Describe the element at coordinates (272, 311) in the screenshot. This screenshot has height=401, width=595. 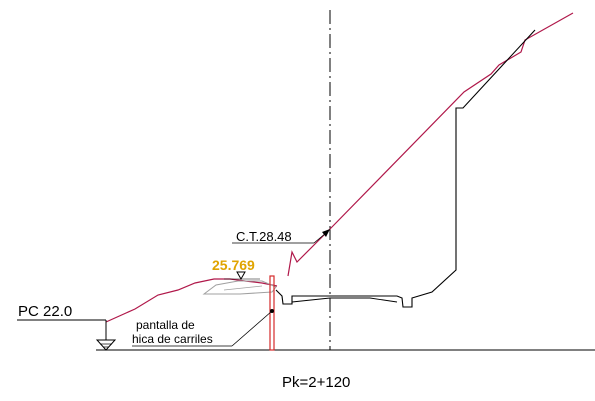
I see `screen-leader-dot` at that location.